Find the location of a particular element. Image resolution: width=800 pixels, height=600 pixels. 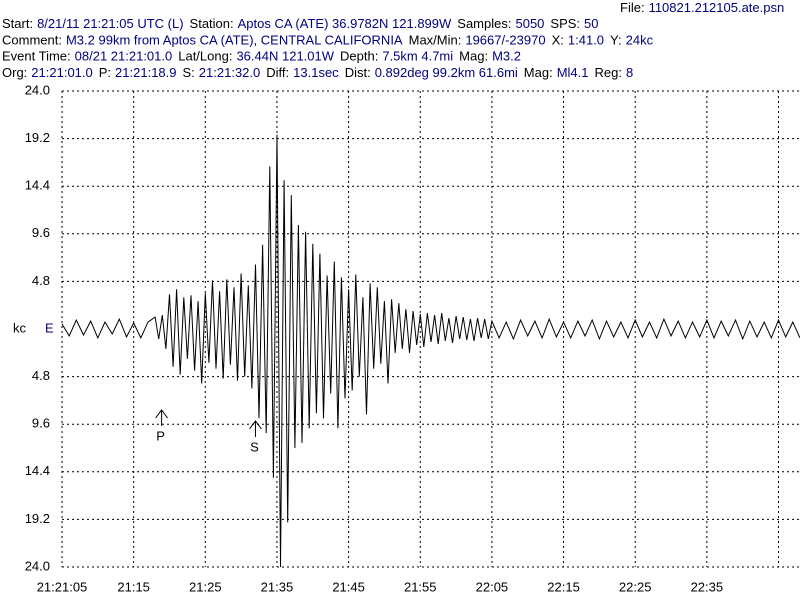

file-label: File: is located at coordinates (632, 7).